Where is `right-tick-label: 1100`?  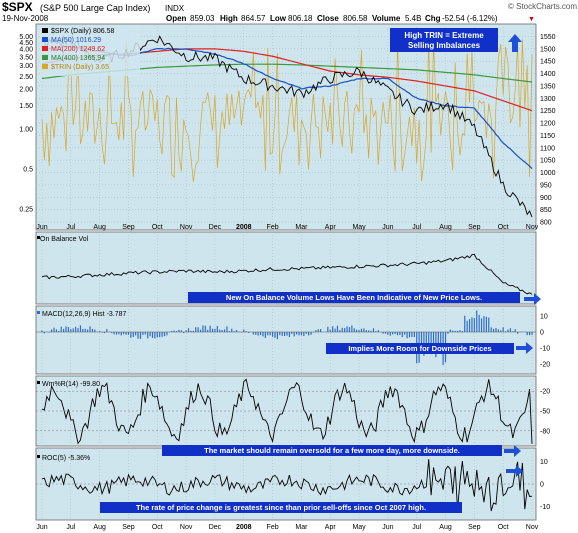
right-tick-label: 1100 is located at coordinates (547, 148).